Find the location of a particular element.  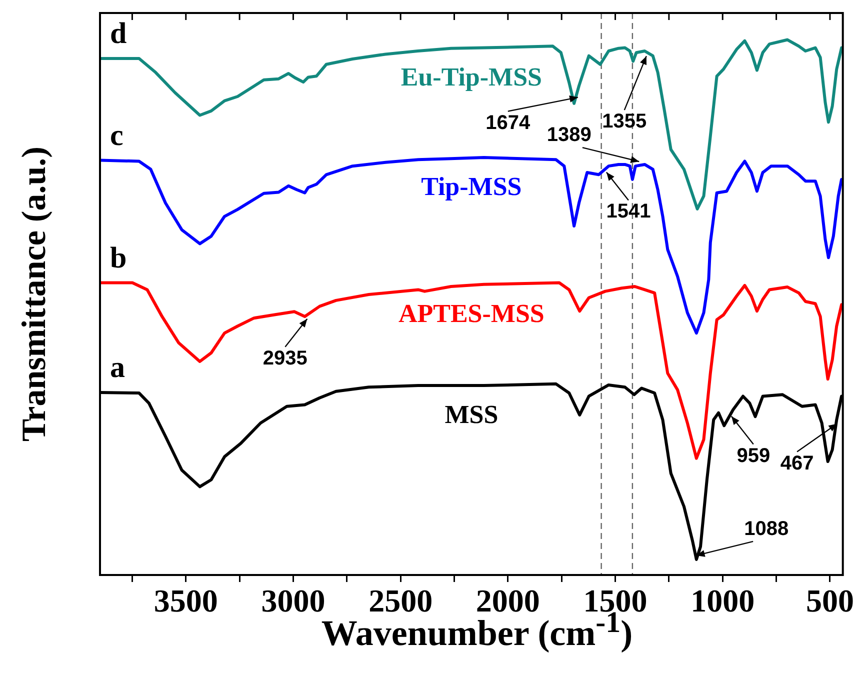

annotation: 467 is located at coordinates (797, 463).